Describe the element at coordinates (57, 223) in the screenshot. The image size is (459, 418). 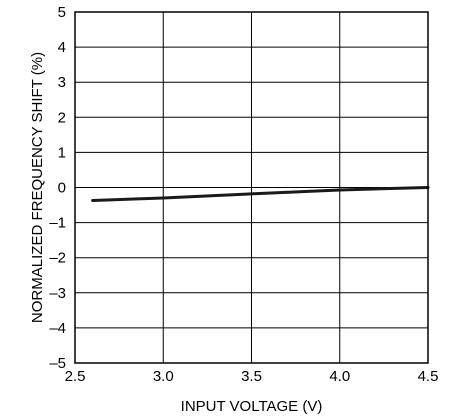
I see `y-tick-label: –1` at that location.